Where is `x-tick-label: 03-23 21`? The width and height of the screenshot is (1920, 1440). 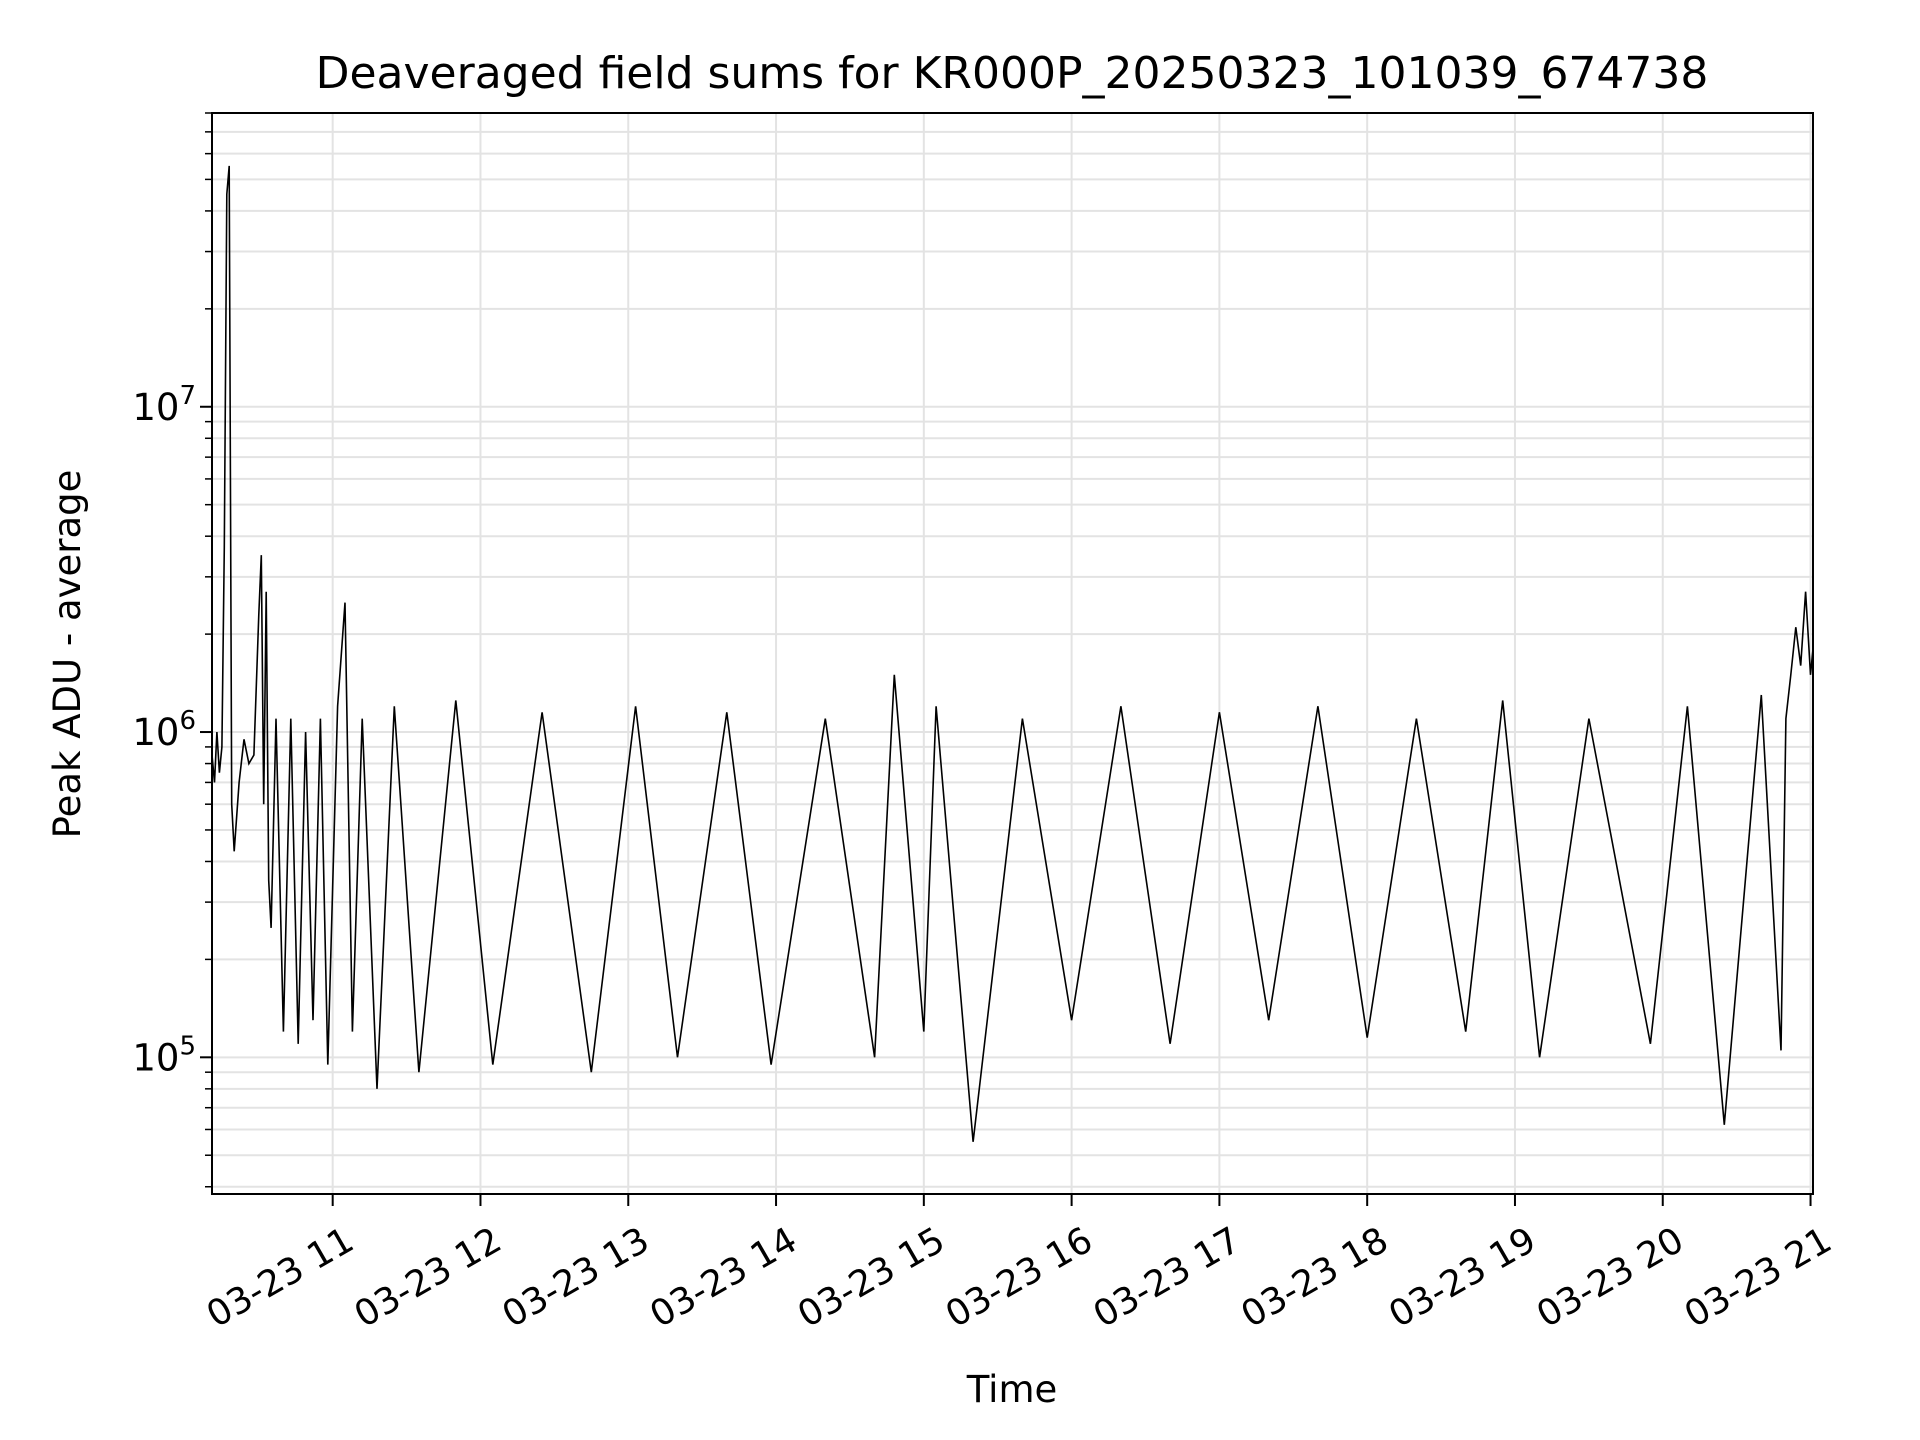
x-tick-label: 03-23 21 is located at coordinates (1758, 1278).